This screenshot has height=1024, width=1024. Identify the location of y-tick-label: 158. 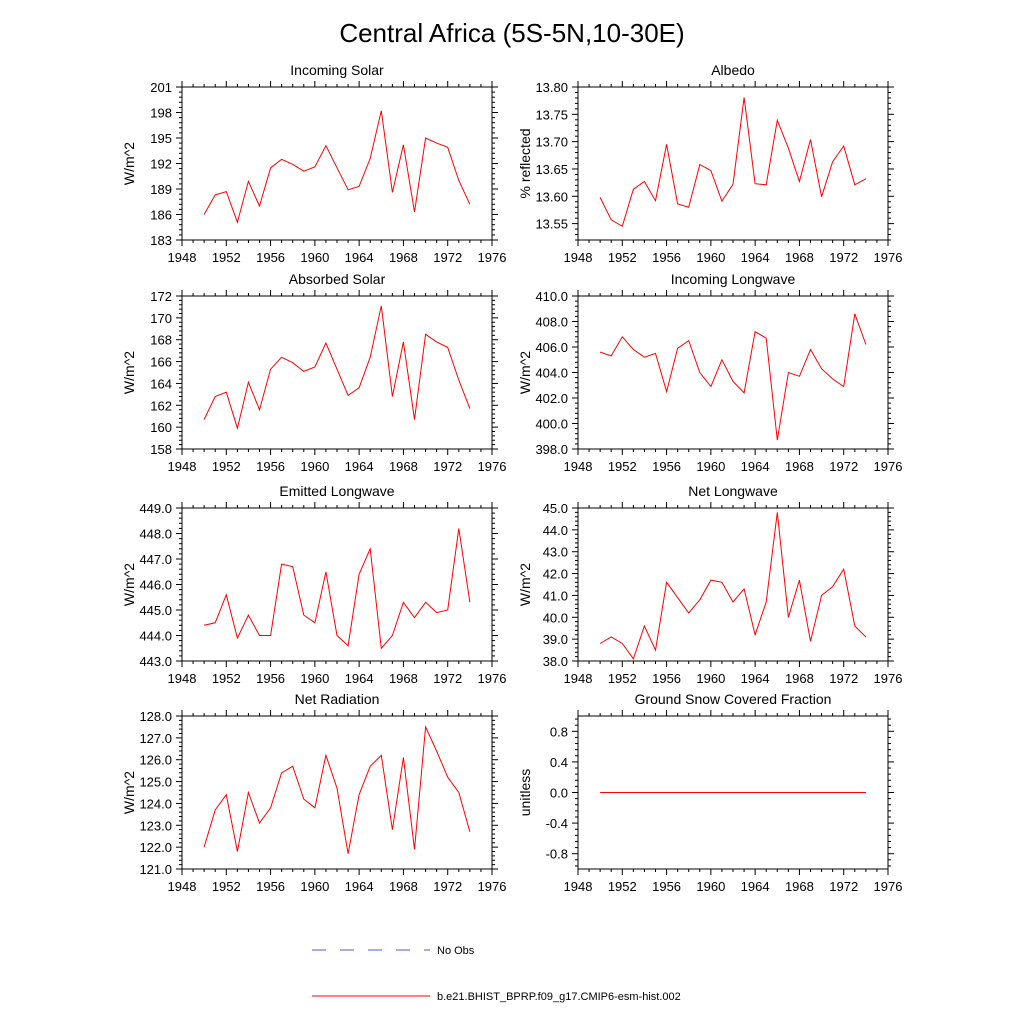
(161, 449).